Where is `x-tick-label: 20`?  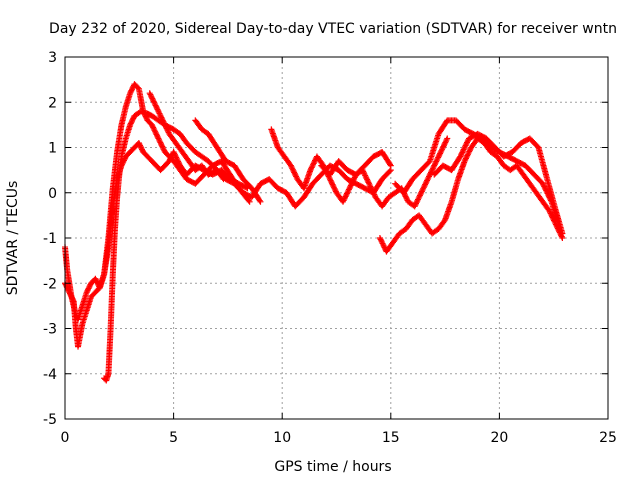
x-tick-label: 20 is located at coordinates (499, 438).